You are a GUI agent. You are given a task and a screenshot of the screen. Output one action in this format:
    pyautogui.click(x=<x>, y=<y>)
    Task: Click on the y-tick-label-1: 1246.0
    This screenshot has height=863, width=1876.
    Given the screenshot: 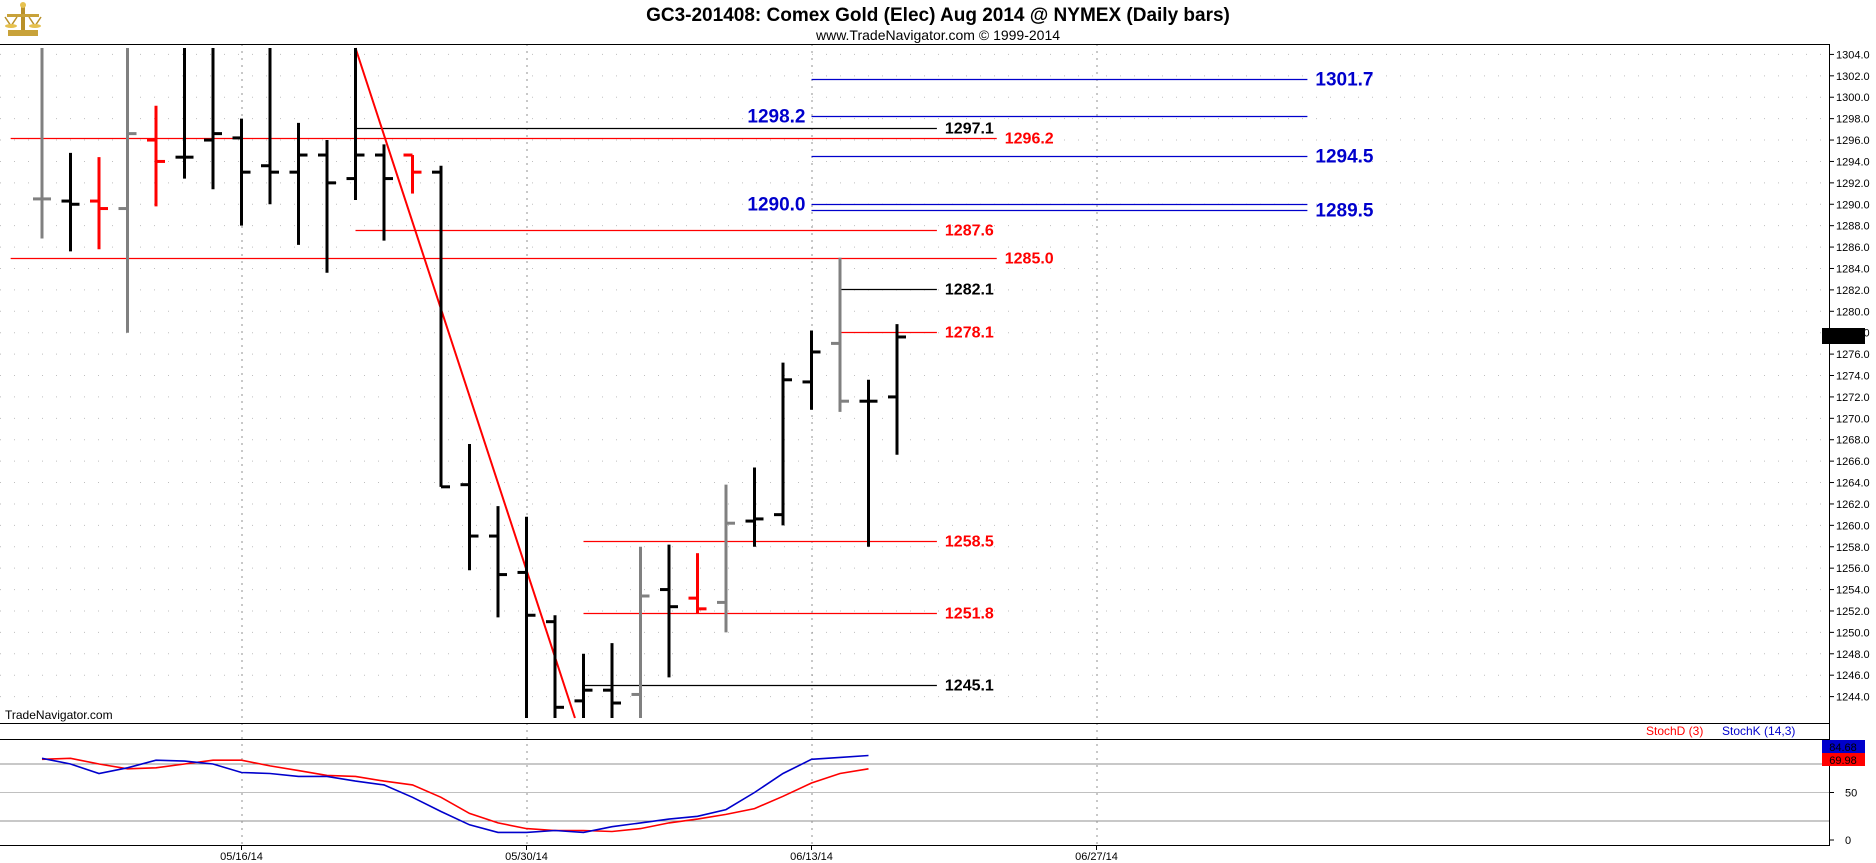 What is the action you would take?
    pyautogui.click(x=1853, y=676)
    